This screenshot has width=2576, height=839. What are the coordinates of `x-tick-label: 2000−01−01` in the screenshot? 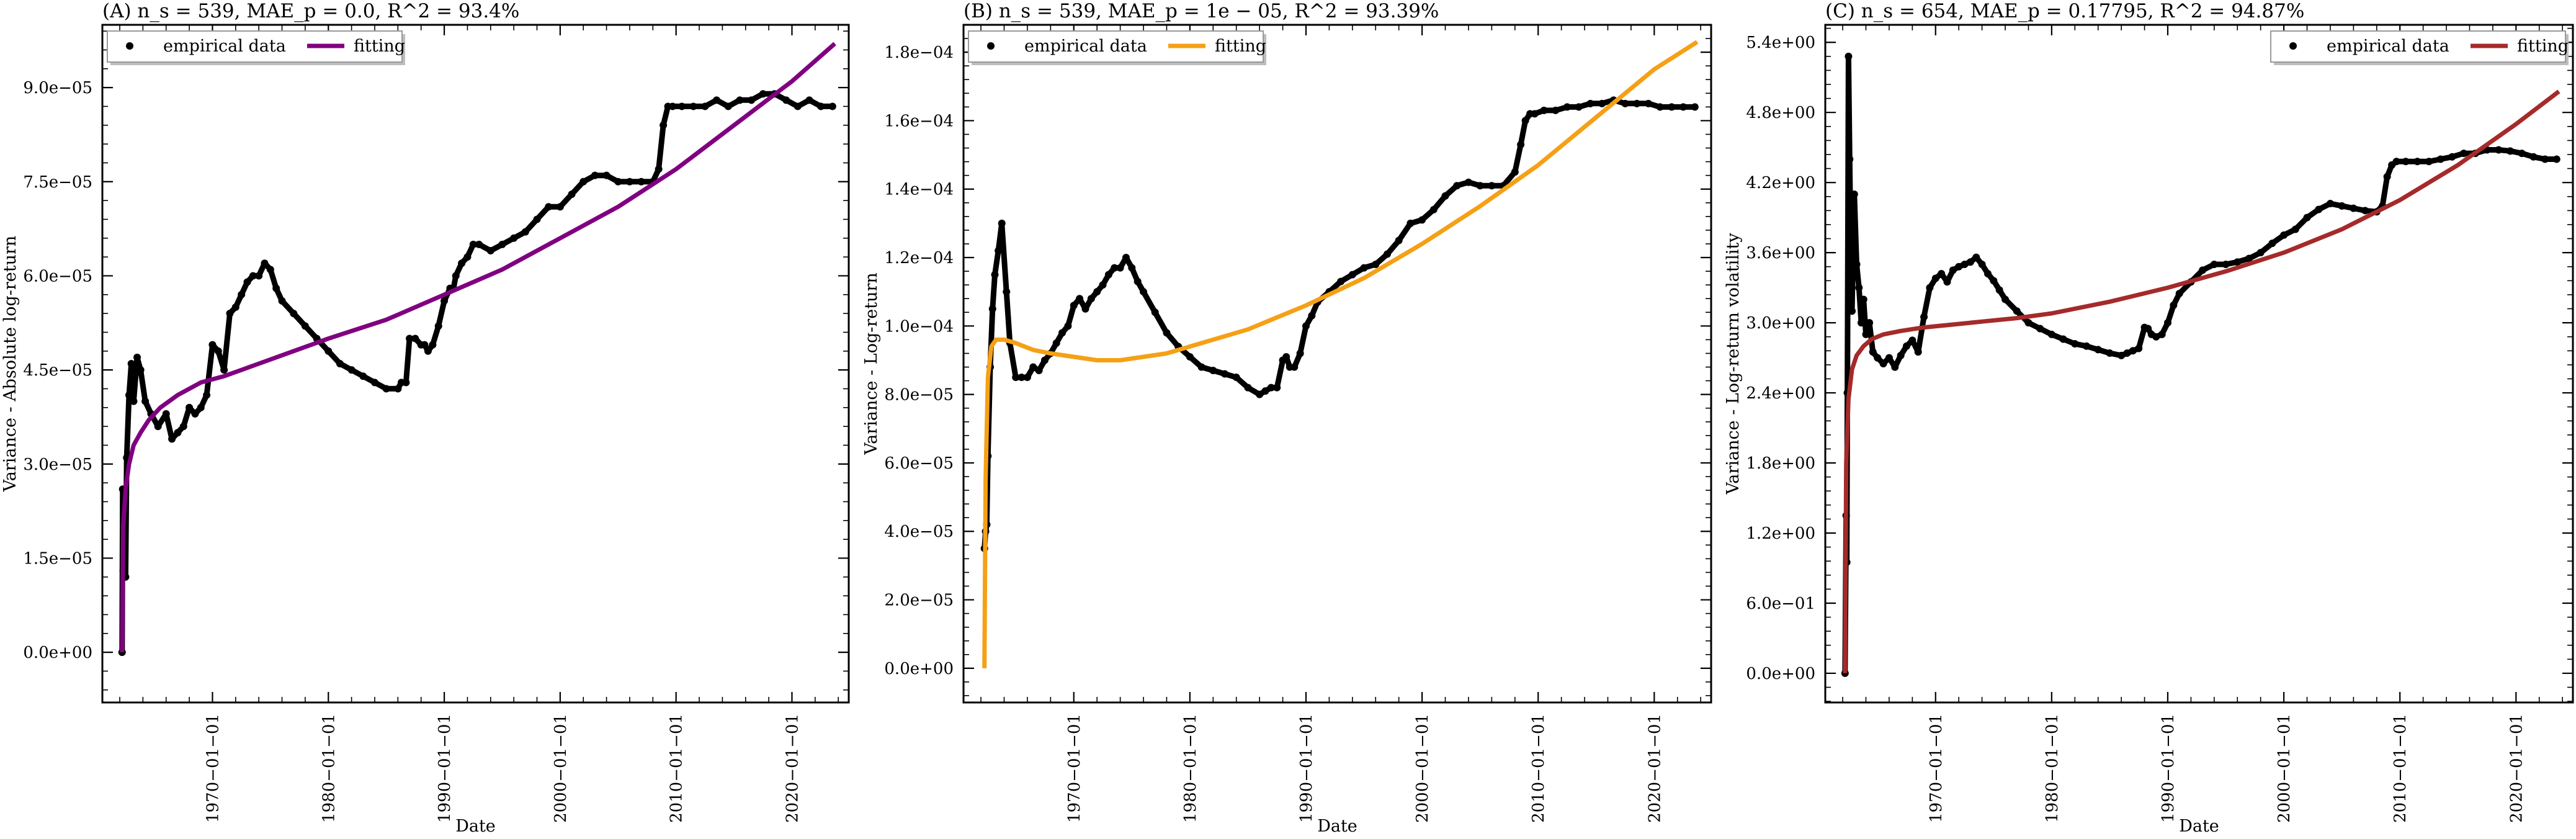 It's located at (561, 769).